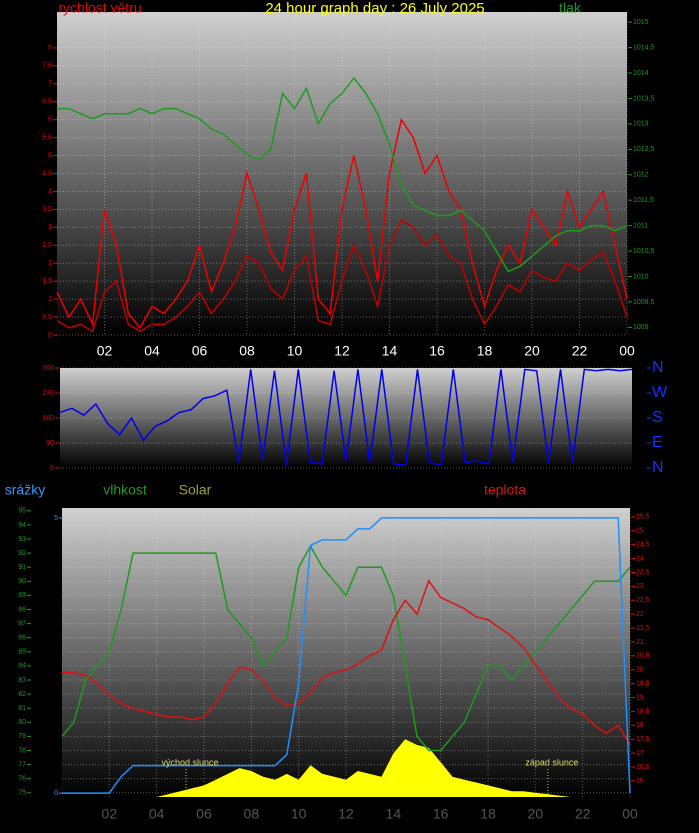 This screenshot has width=699, height=833. I want to click on y2-axis-label: tlak, so click(570, 8).